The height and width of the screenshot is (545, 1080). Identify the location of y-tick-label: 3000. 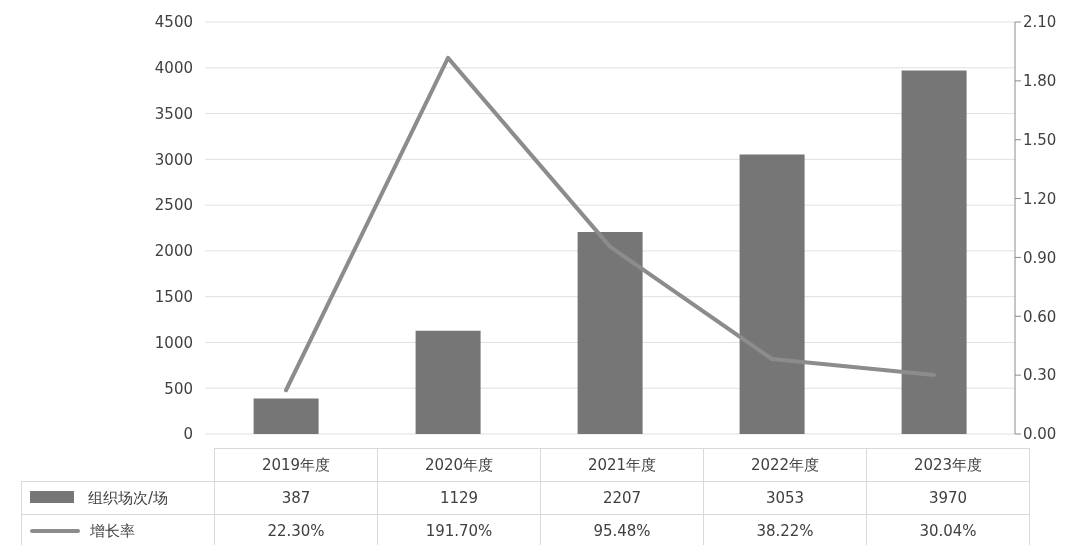
(173, 159).